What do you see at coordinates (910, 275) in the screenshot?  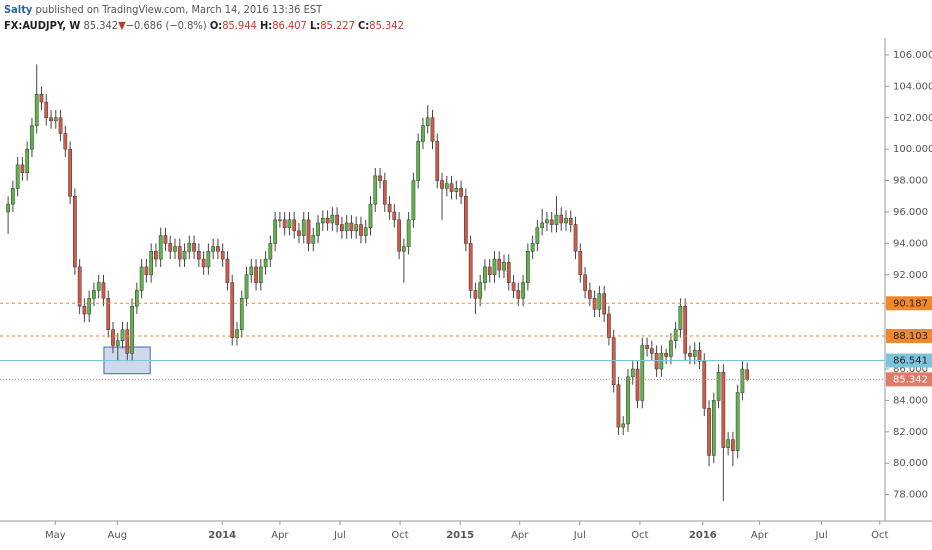 I see `y-tick-label: 92.000` at bounding box center [910, 275].